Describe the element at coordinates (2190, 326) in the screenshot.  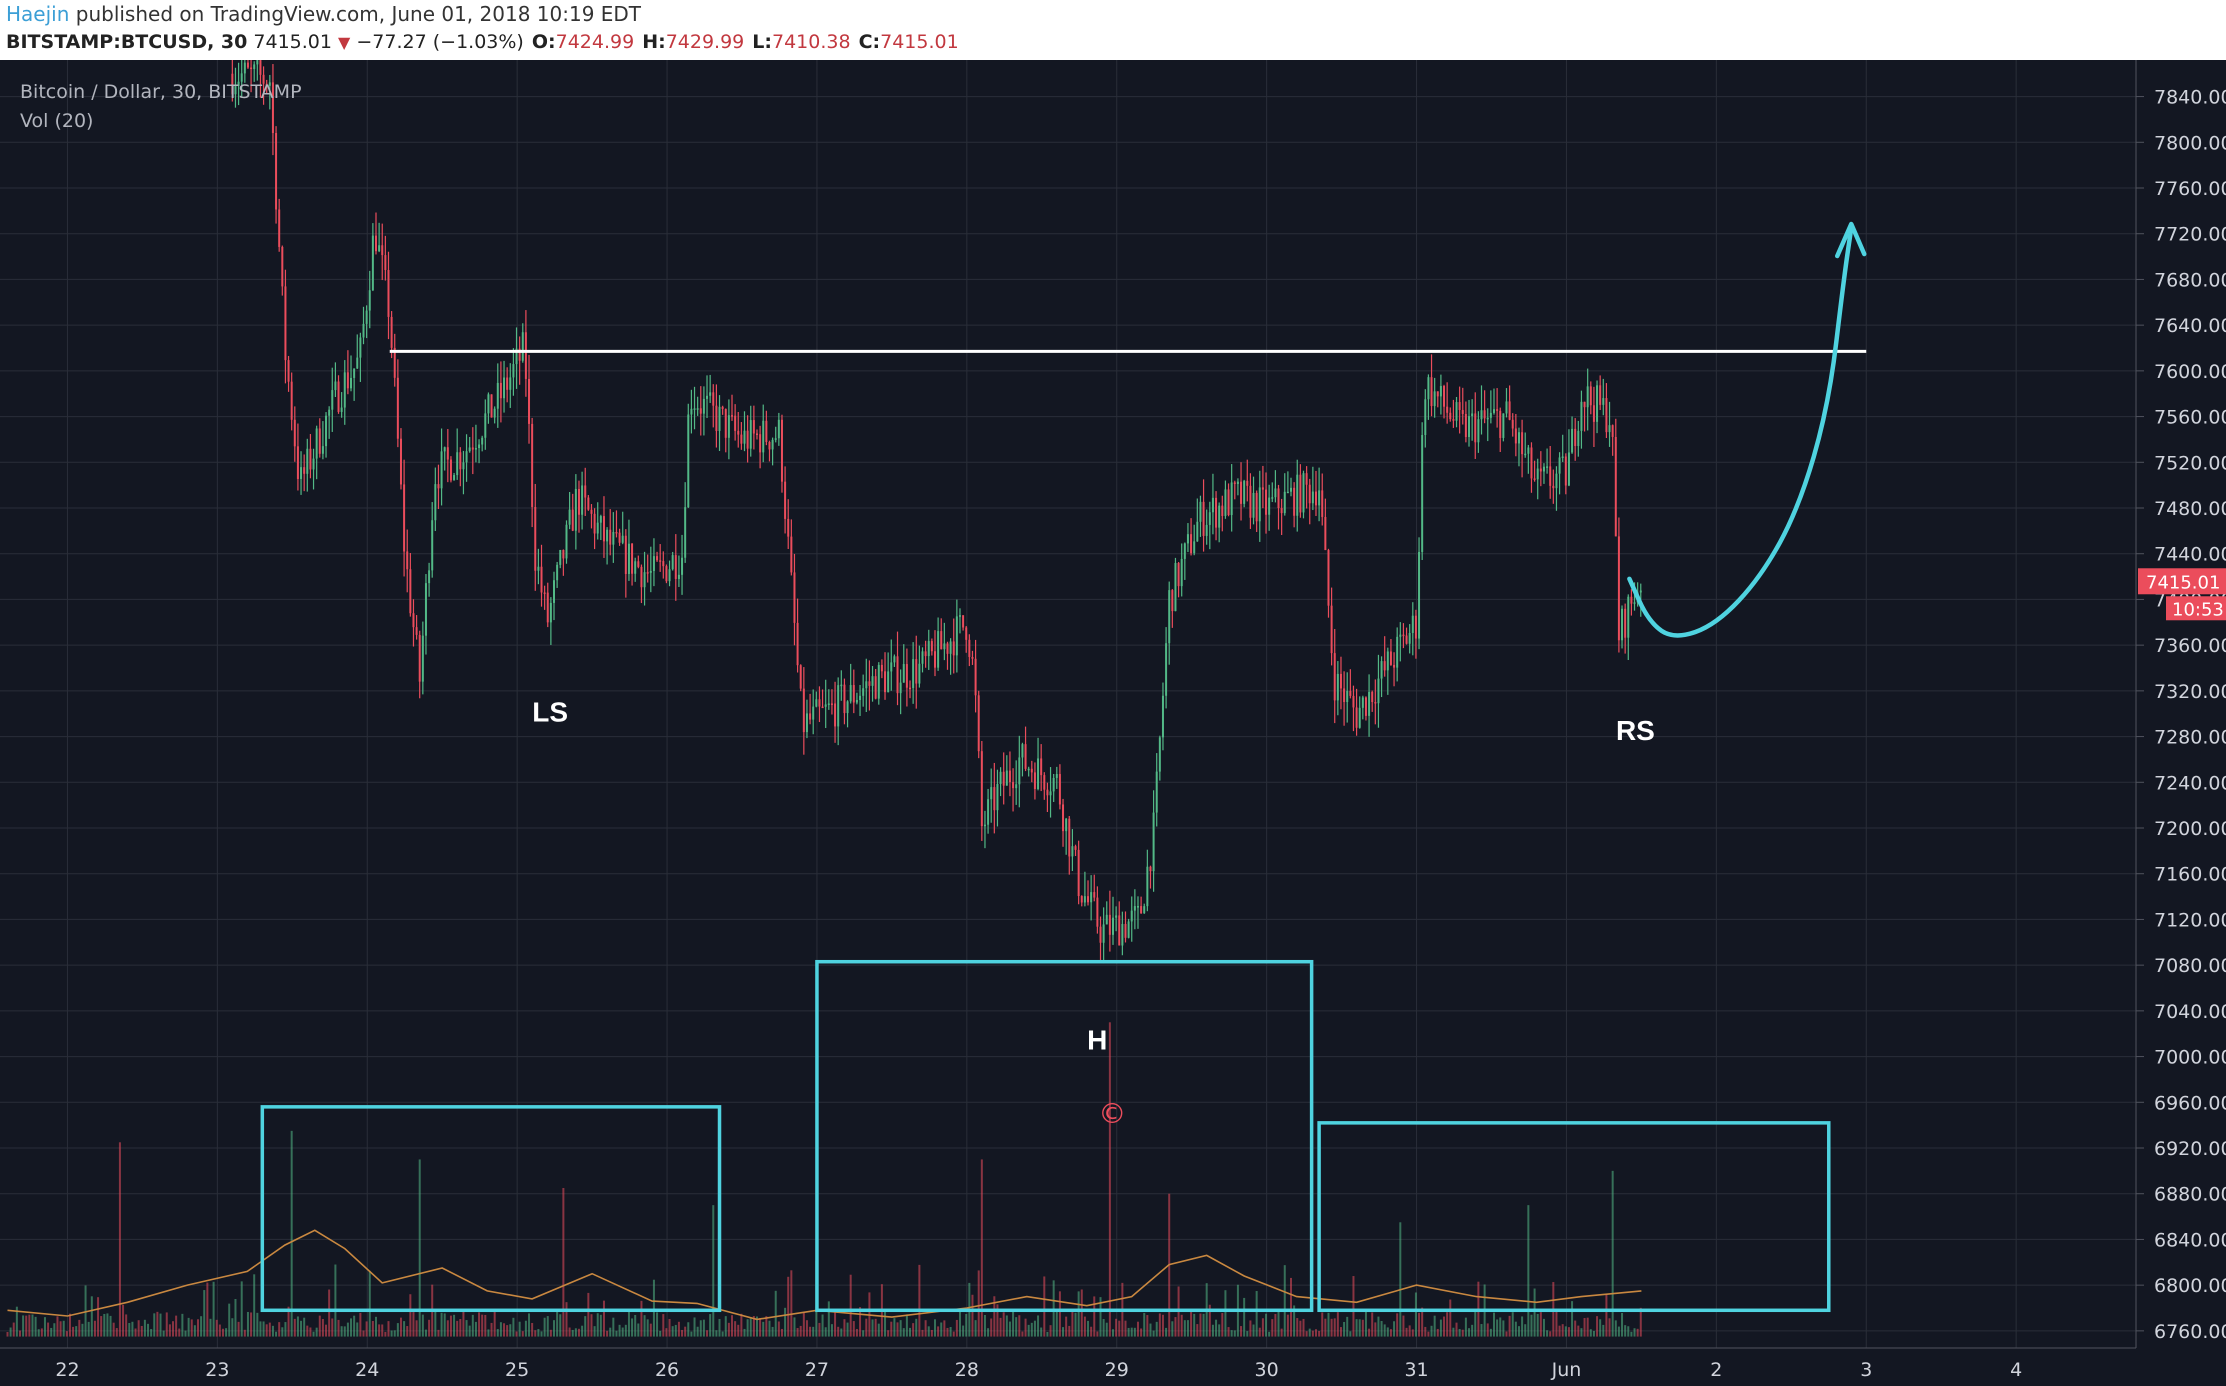
I see `price-tick-label: 7640.00` at that location.